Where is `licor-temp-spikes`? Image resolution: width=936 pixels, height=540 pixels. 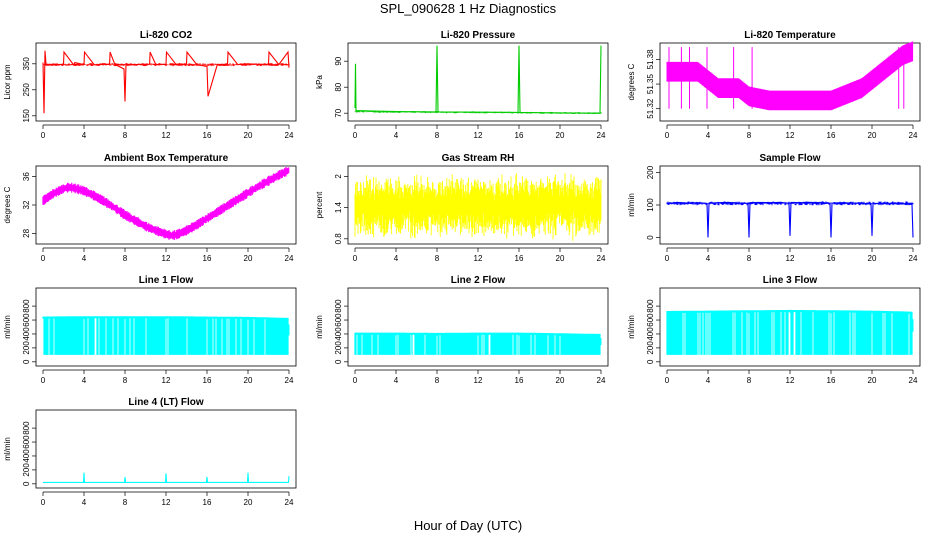
licor-temp-spikes is located at coordinates (786, 78).